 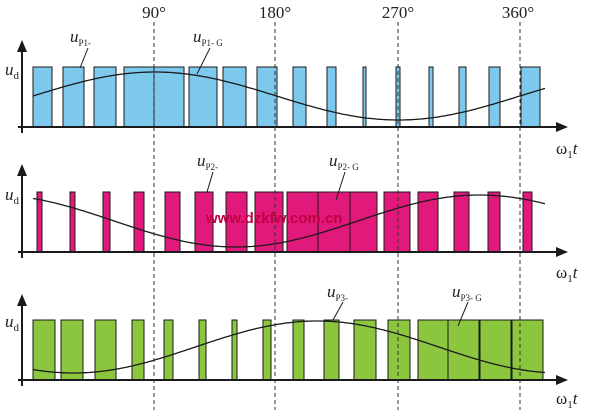 I want to click on angle-label-270: 270°, so click(x=398, y=12).